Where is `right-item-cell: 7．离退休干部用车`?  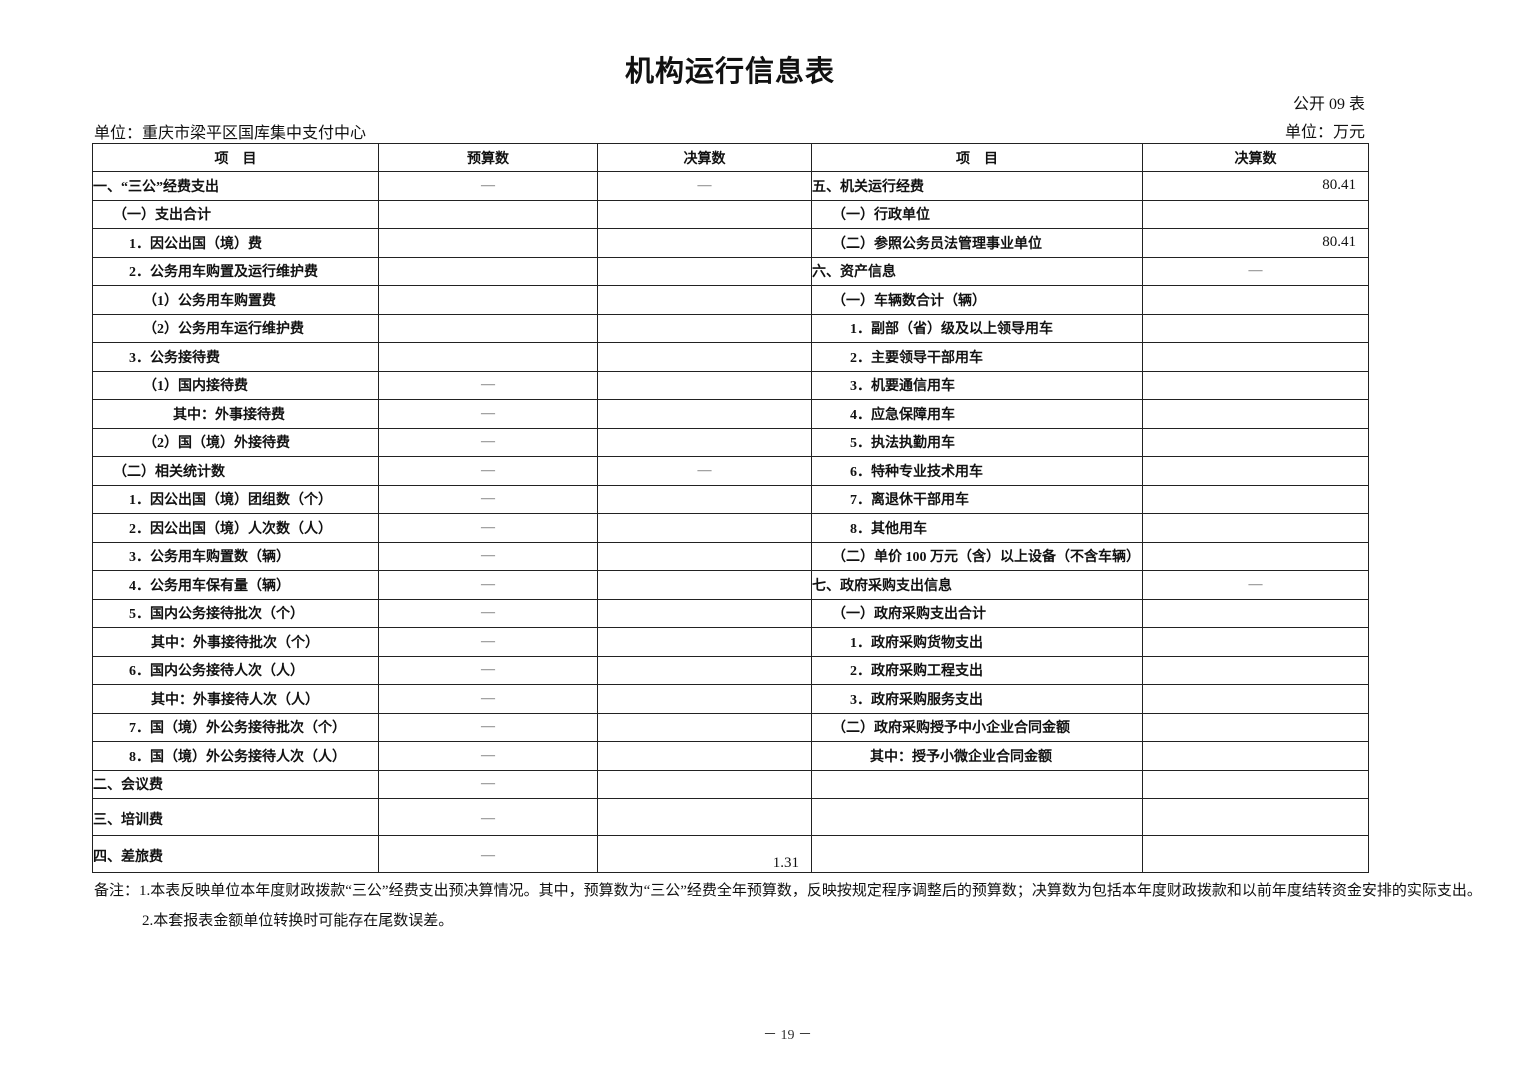
right-item-cell: 7．离退休干部用车 is located at coordinates (977, 499).